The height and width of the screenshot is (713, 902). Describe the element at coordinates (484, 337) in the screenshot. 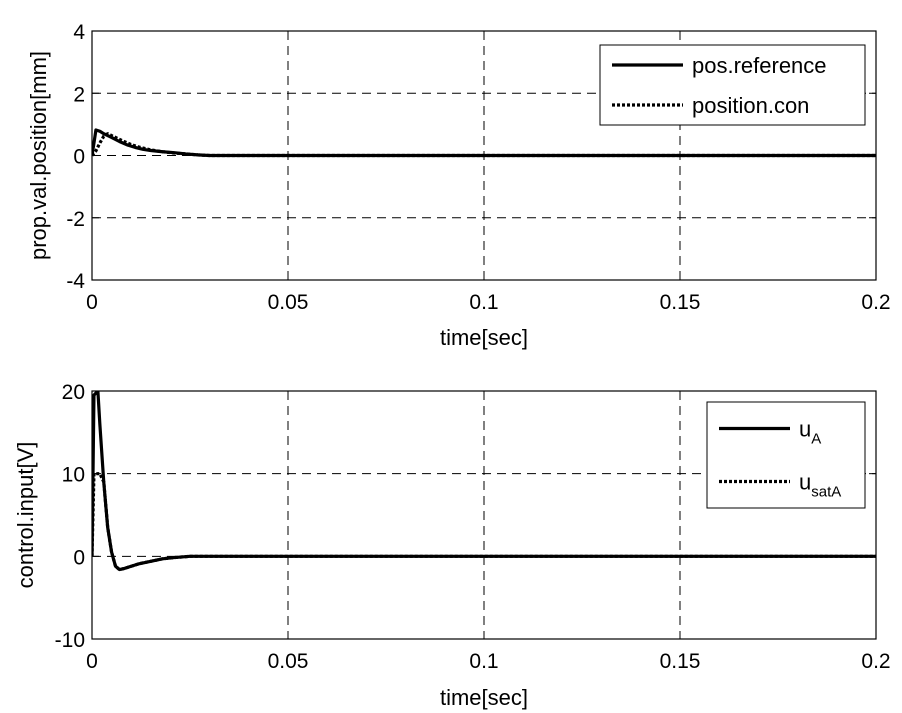

I see `position-x-axis-label: time[sec]` at that location.